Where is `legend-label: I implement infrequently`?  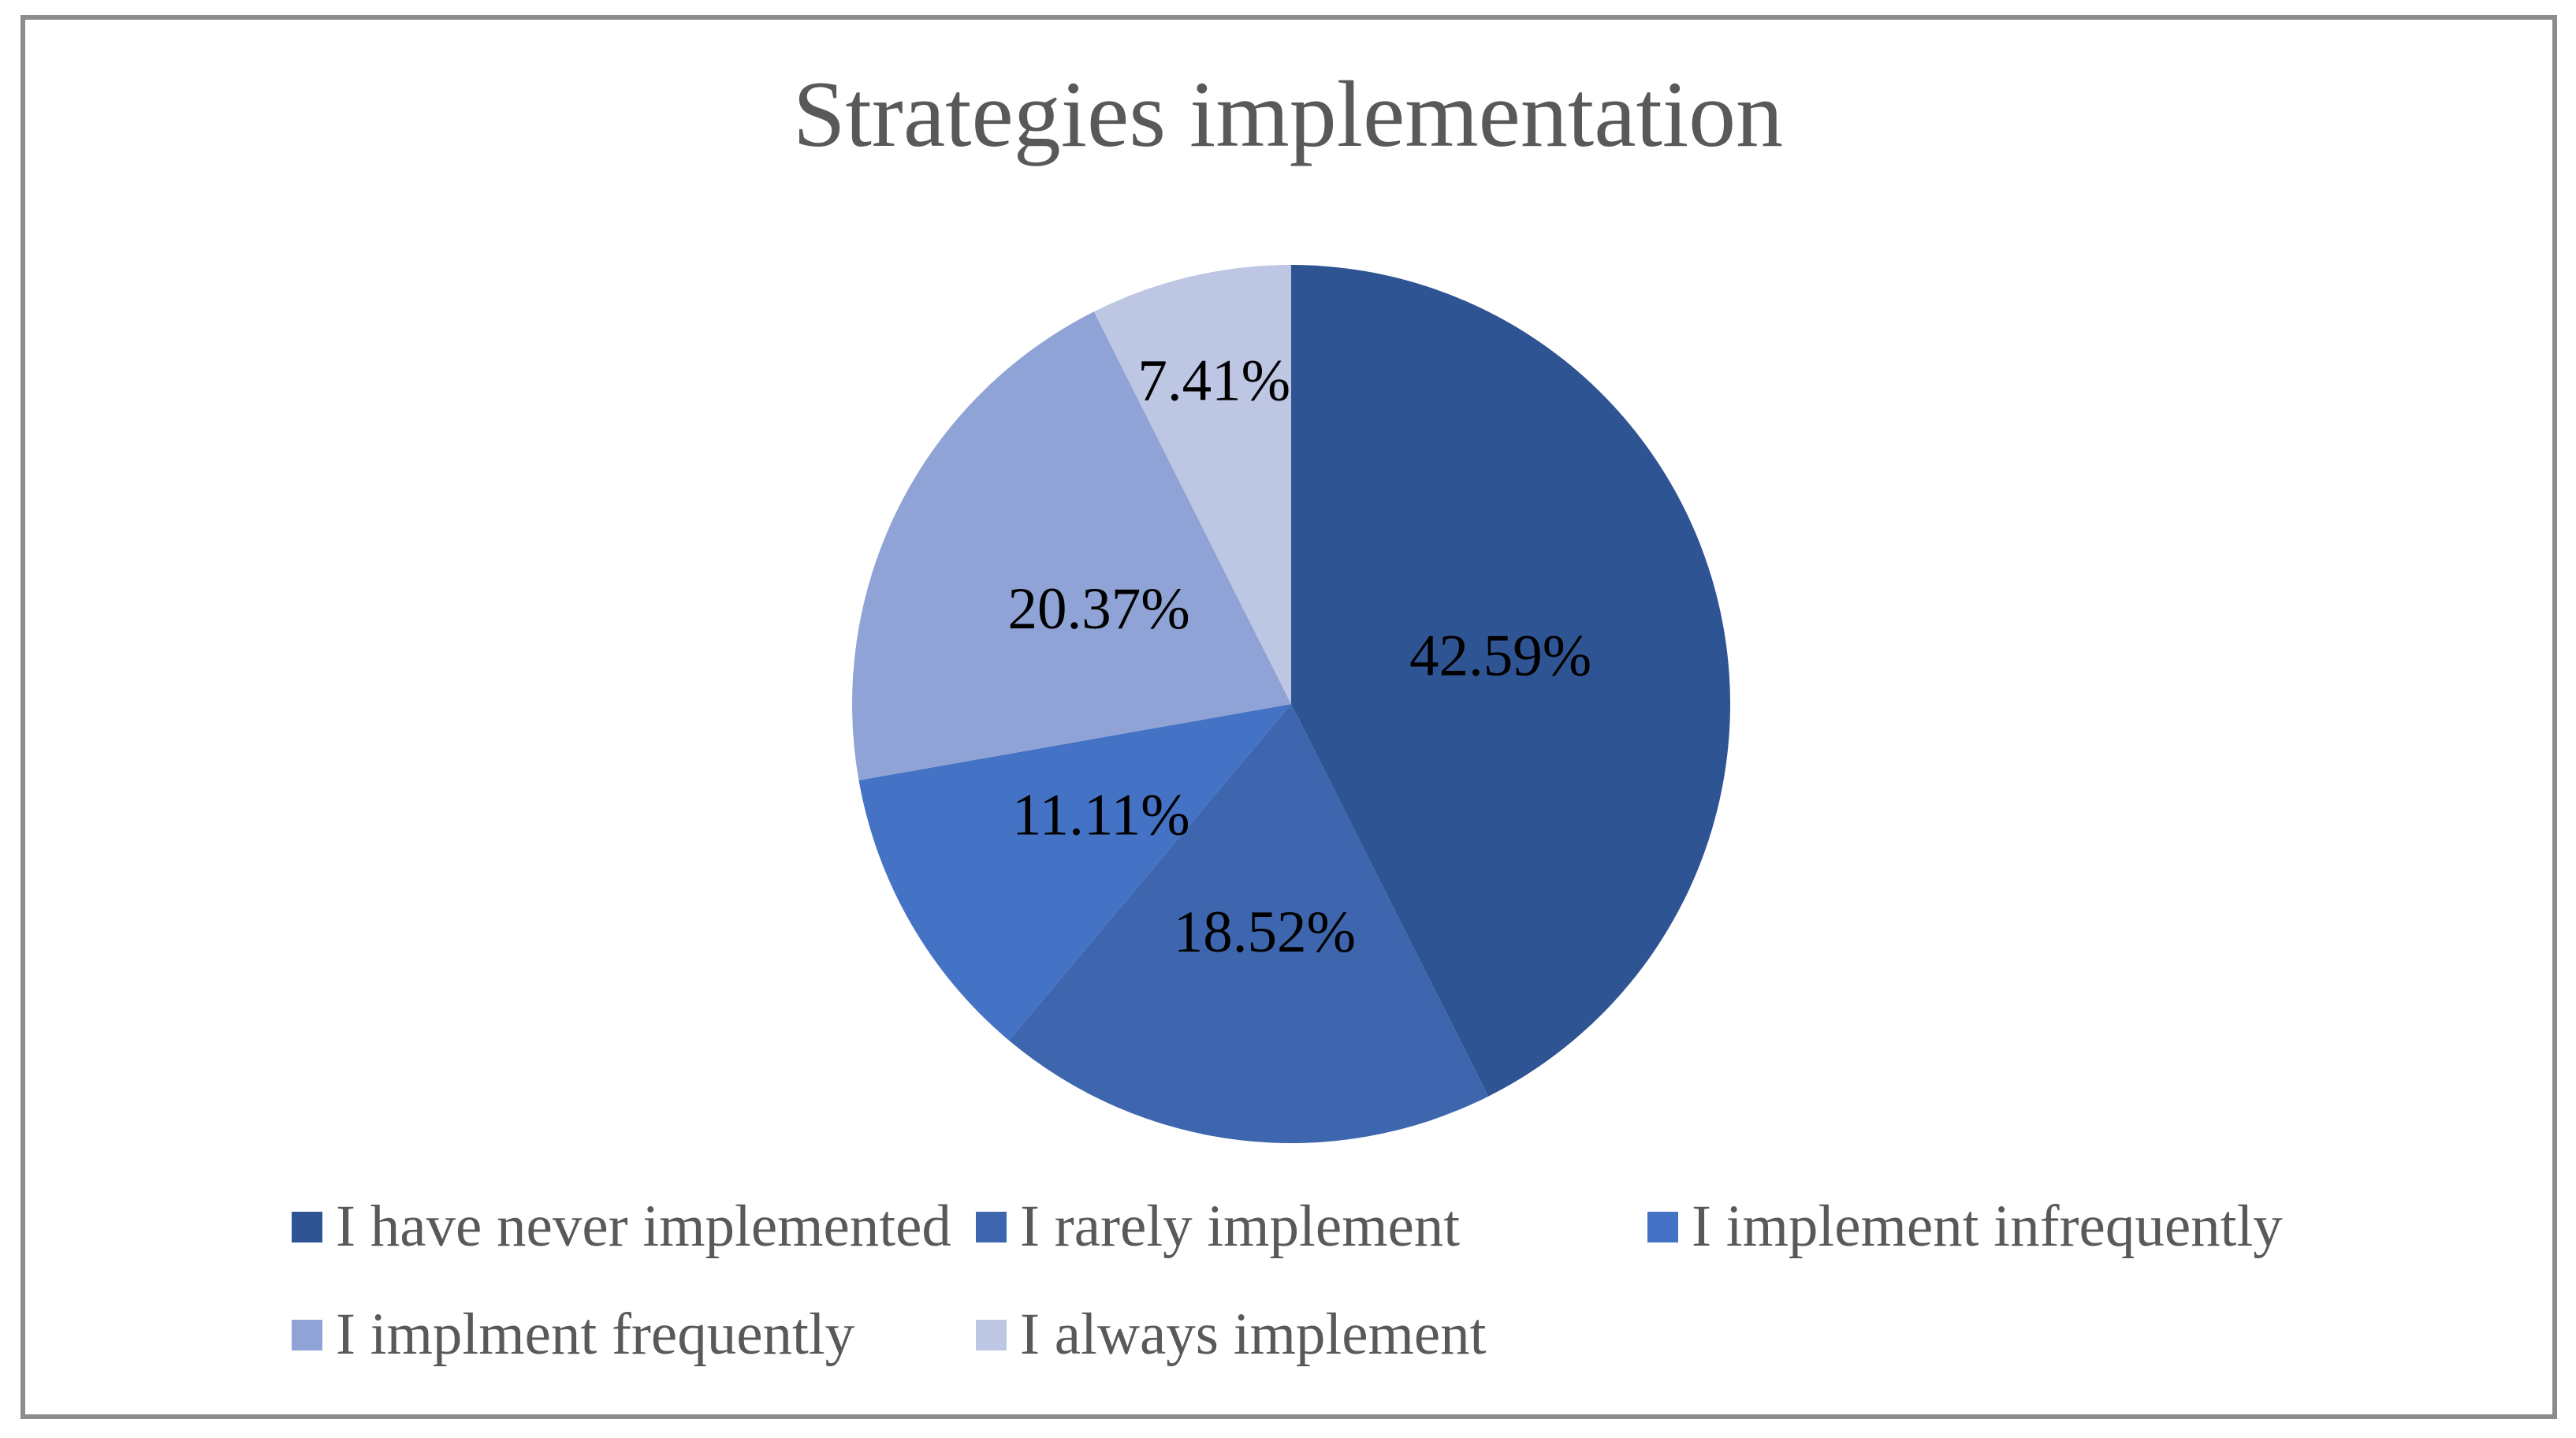
legend-label: I implement infrequently is located at coordinates (1987, 1226).